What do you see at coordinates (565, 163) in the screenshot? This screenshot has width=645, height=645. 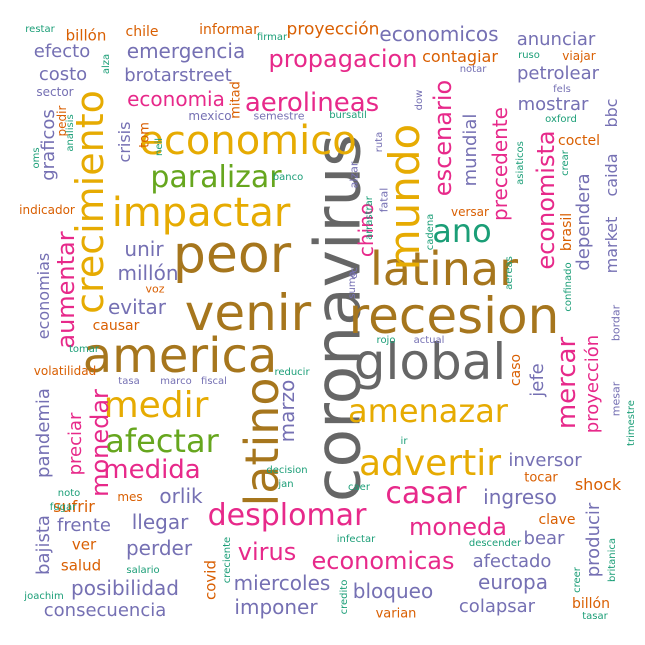 I see `word-cadena: crear` at bounding box center [565, 163].